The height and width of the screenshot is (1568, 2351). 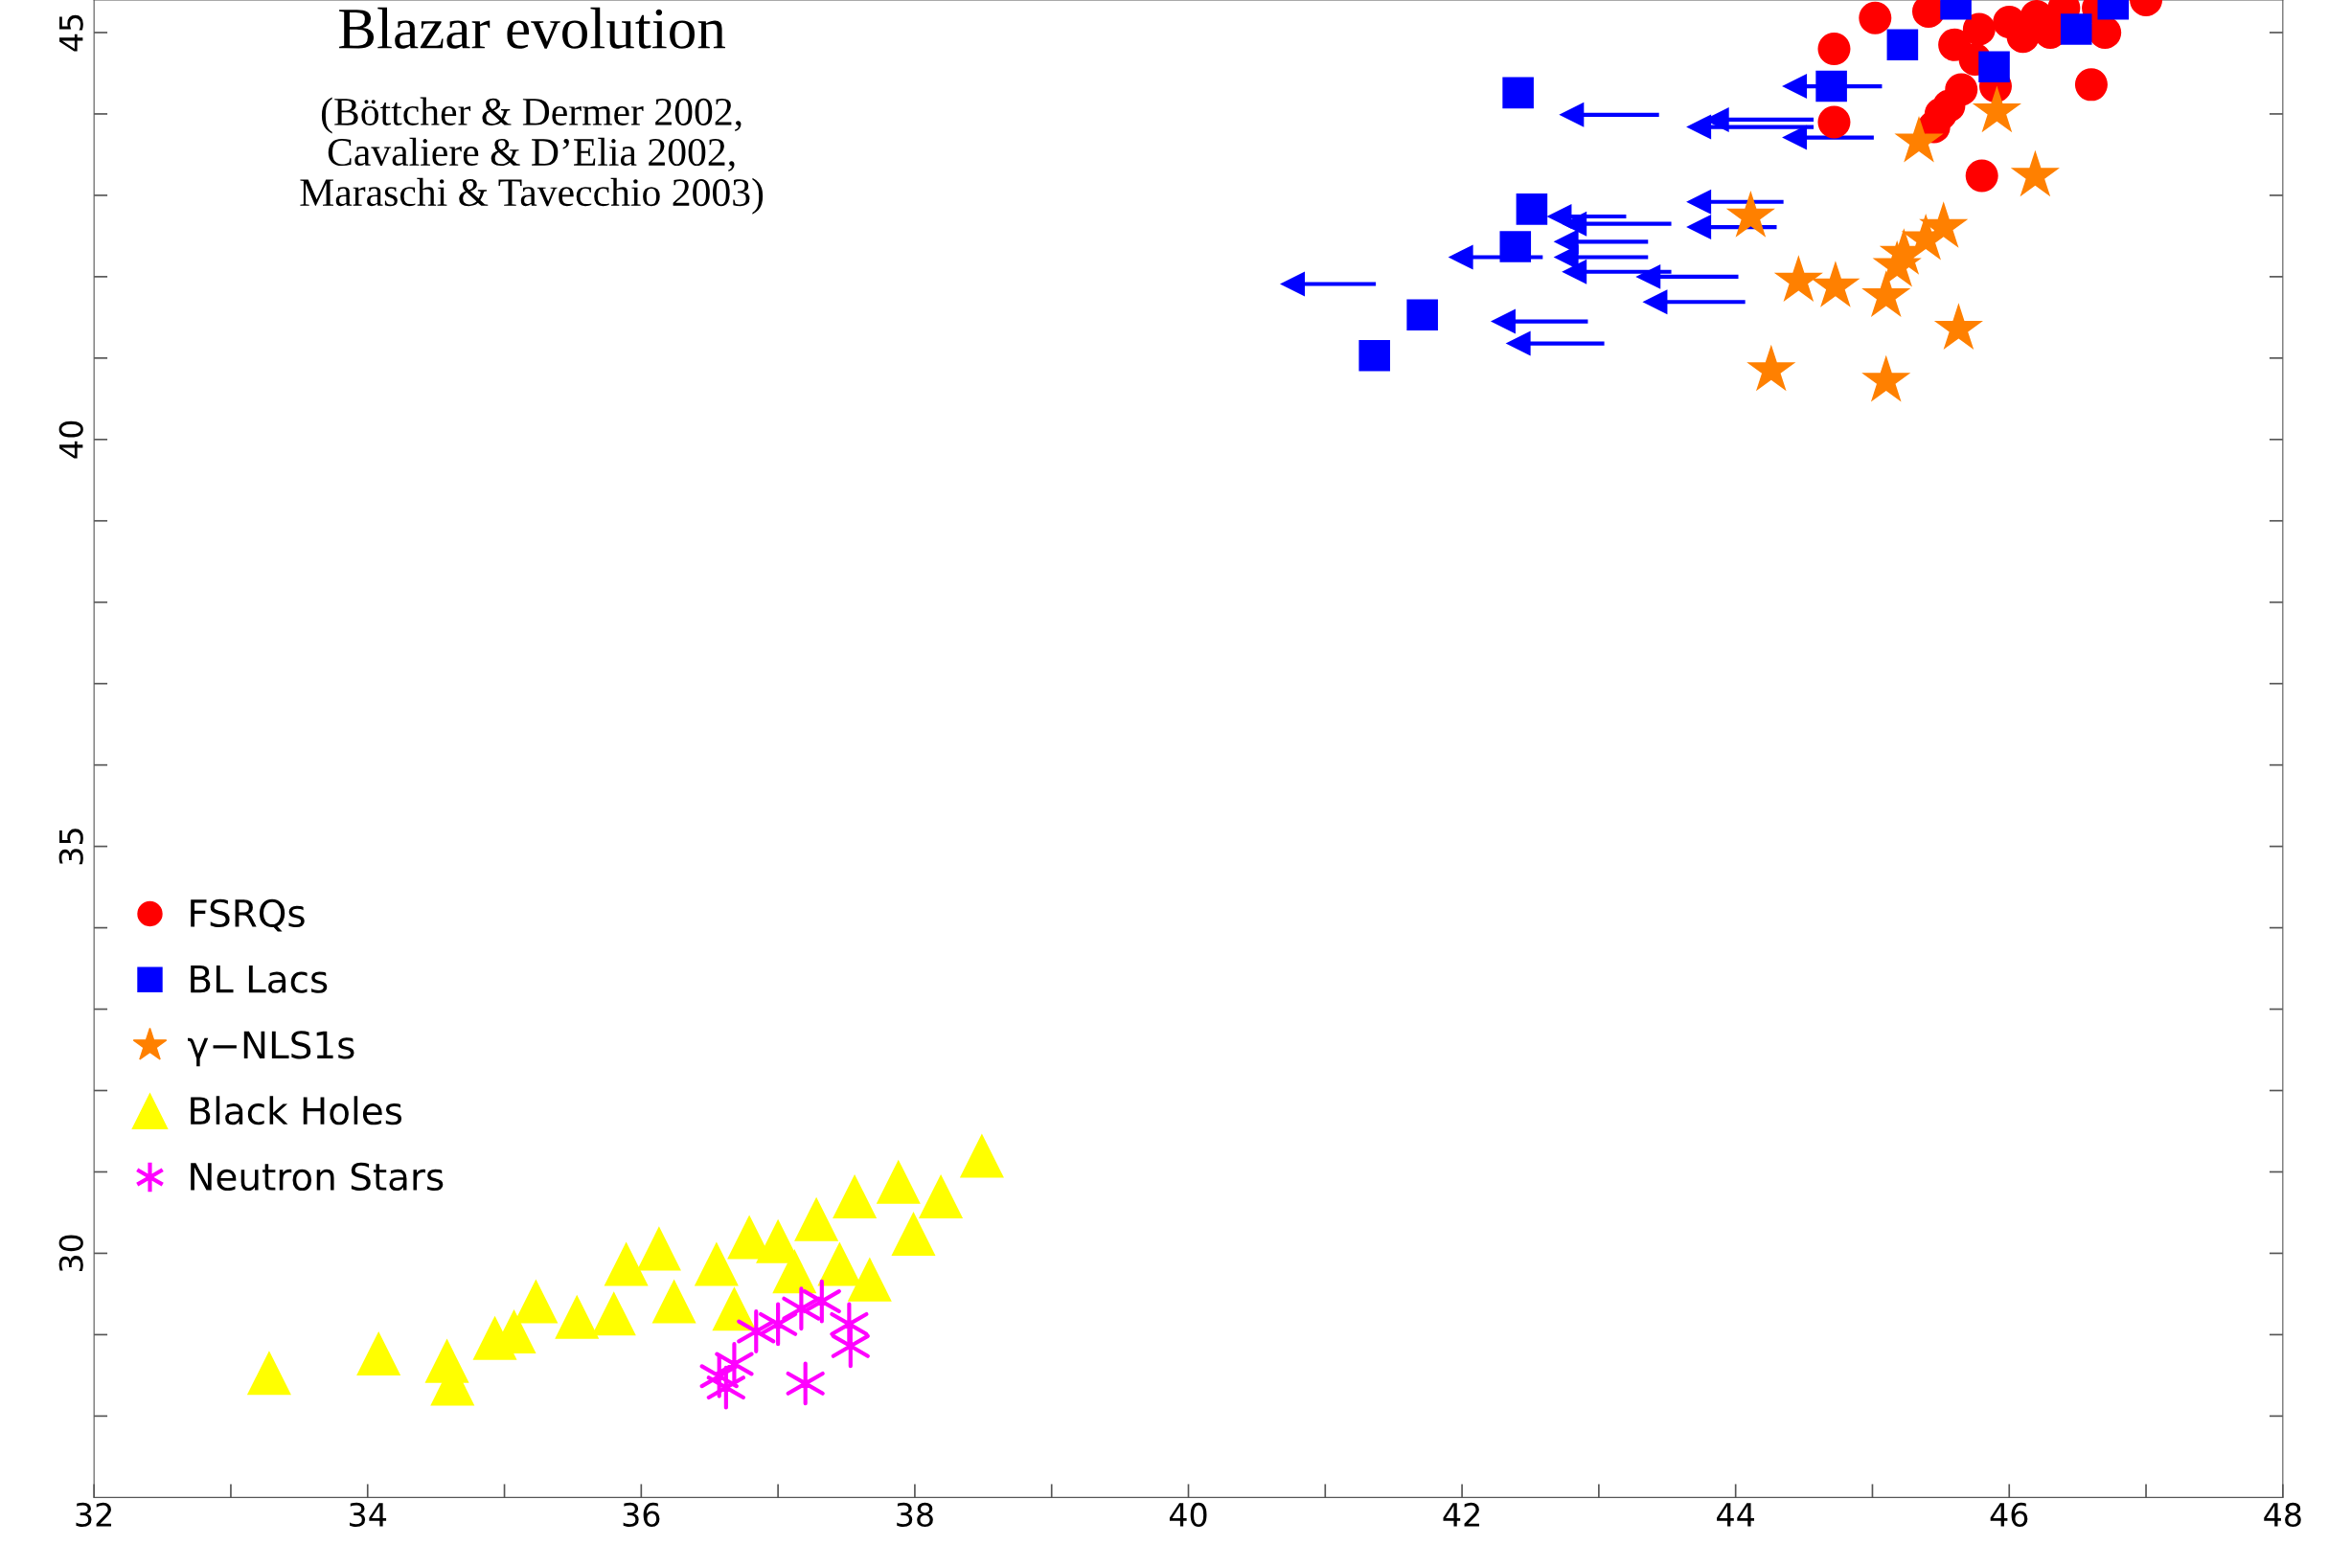 What do you see at coordinates (1188, 1515) in the screenshot?
I see `x-tick-label: 40` at bounding box center [1188, 1515].